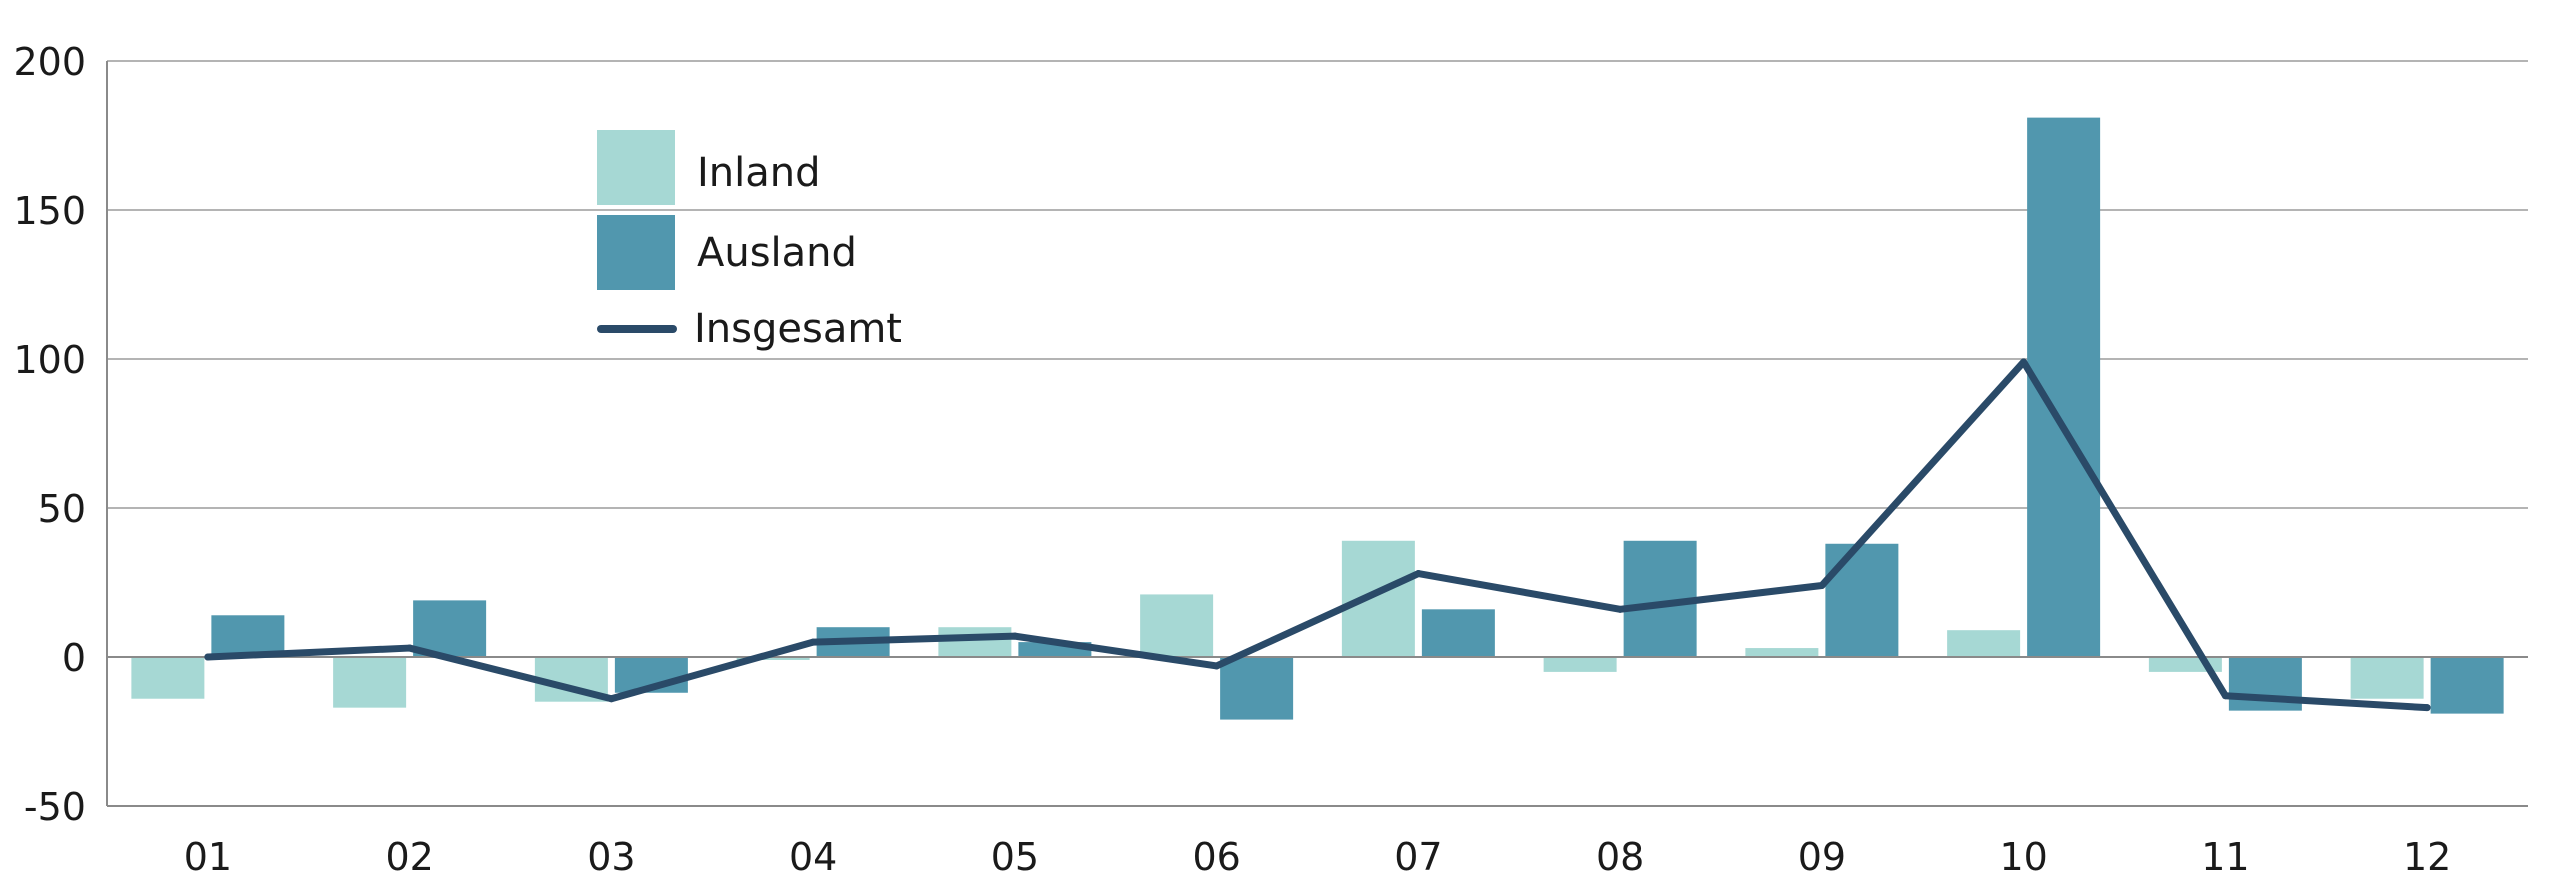 This screenshot has width=2560, height=896. What do you see at coordinates (409, 857) in the screenshot?
I see `x-tick-label: 02` at bounding box center [409, 857].